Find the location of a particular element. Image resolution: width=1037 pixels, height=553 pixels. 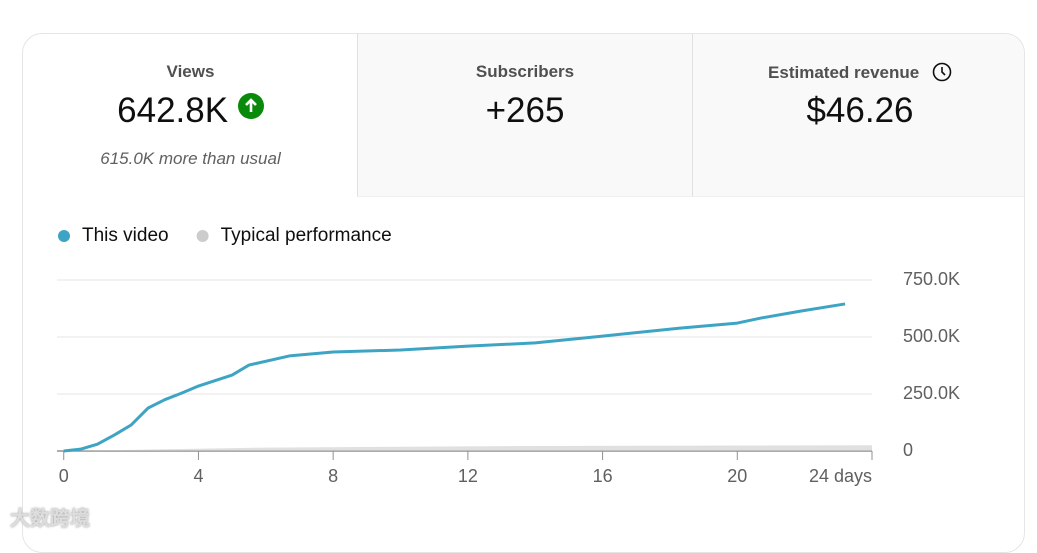

metric-title: Subscribers is located at coordinates (525, 71).